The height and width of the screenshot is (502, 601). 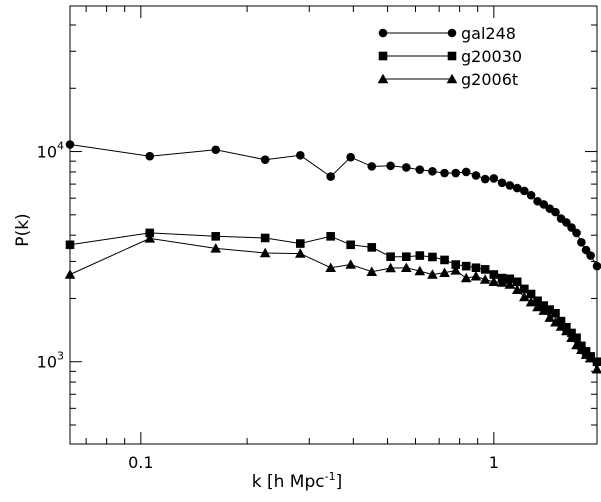 What do you see at coordinates (140, 462) in the screenshot?
I see `x-tick-label: 0.1` at bounding box center [140, 462].